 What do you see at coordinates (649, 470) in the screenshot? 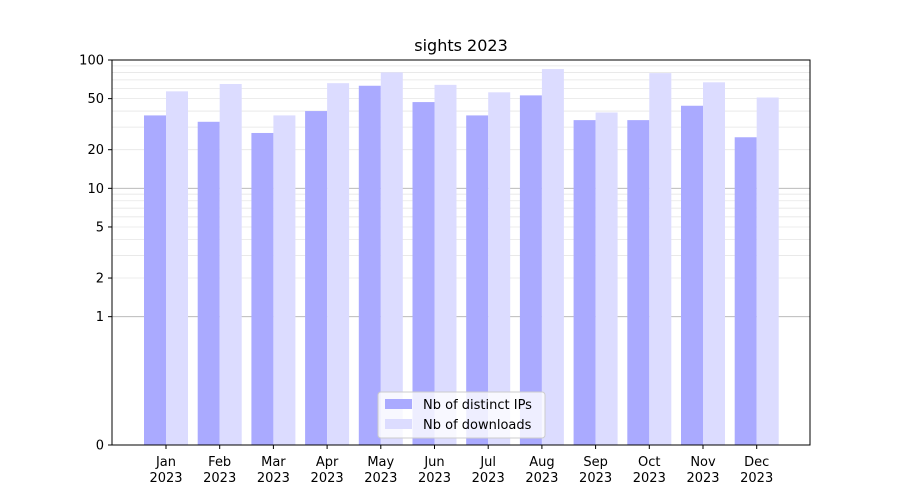
I see `x-tick-label: Oct 2023` at bounding box center [649, 470].